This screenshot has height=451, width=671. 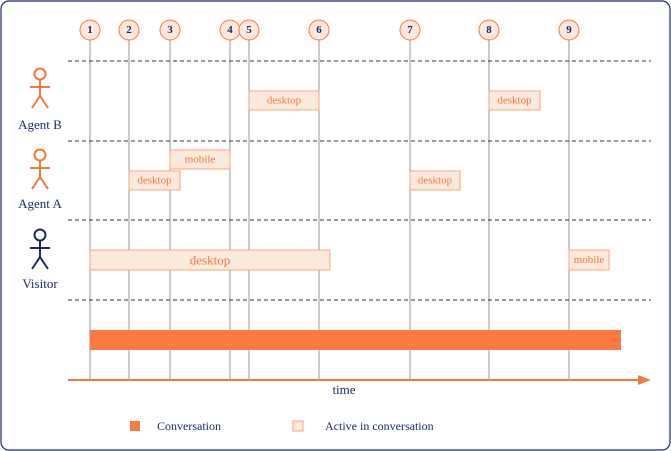 I want to click on actor-label: Agent B, so click(x=40, y=124).